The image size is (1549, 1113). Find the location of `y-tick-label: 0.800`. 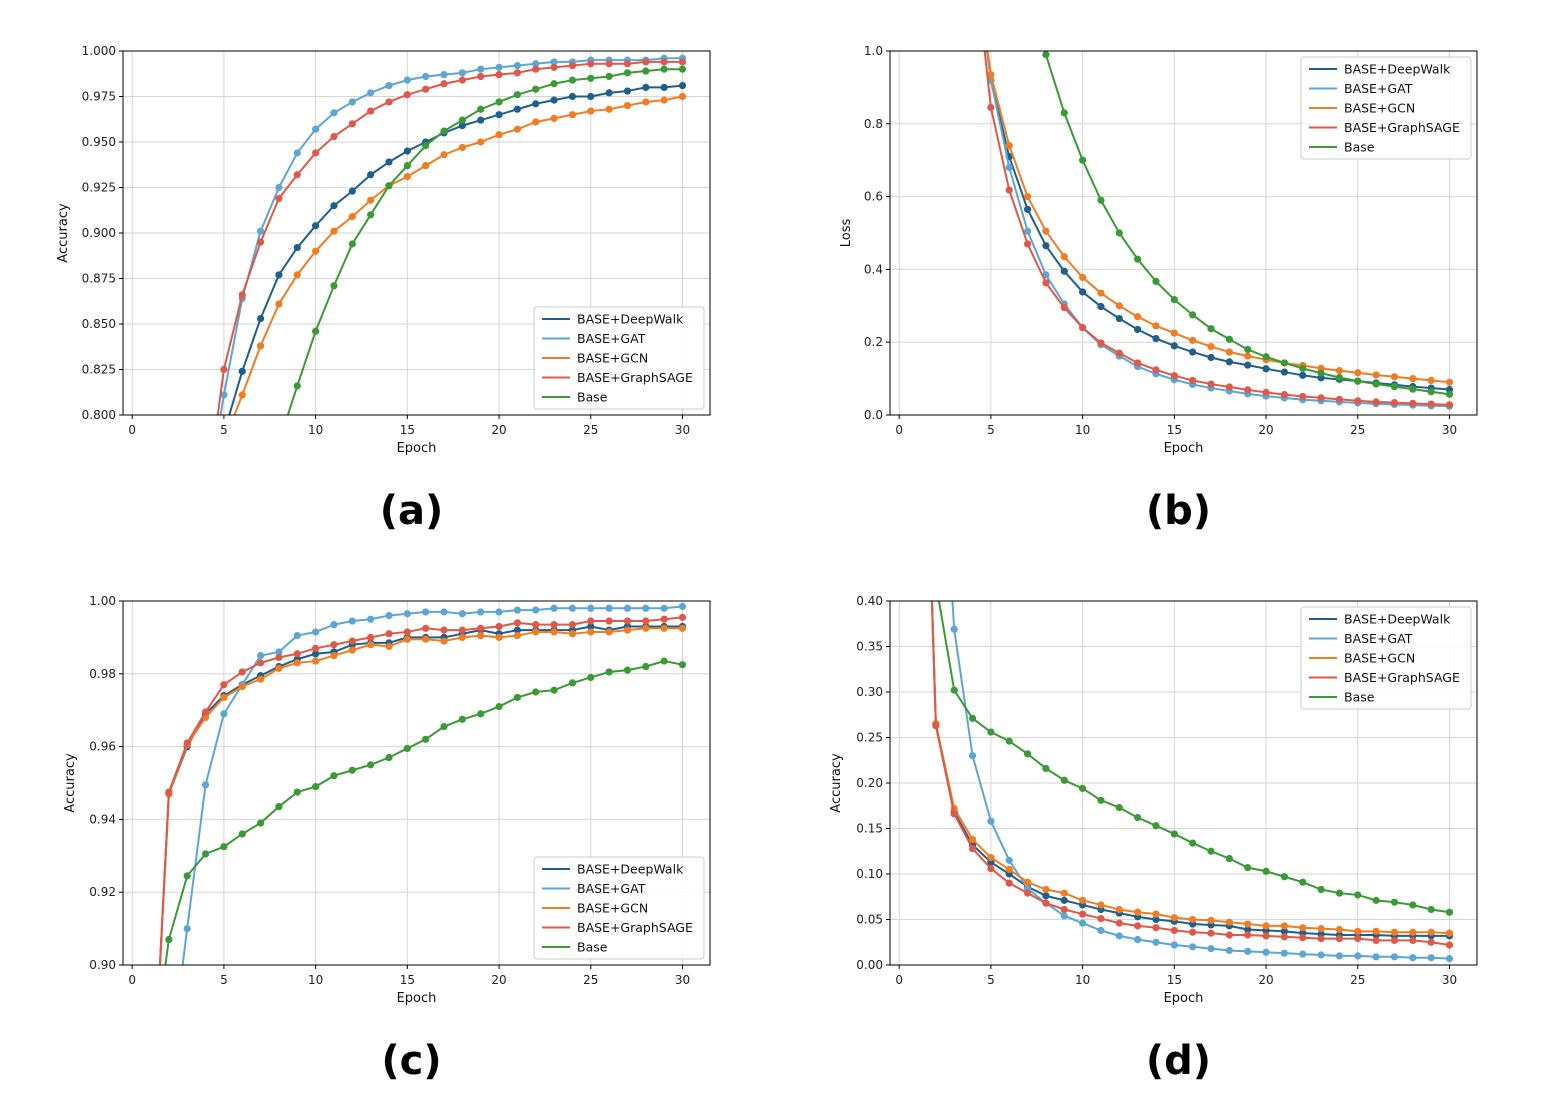

y-tick-label: 0.800 is located at coordinates (99, 415).